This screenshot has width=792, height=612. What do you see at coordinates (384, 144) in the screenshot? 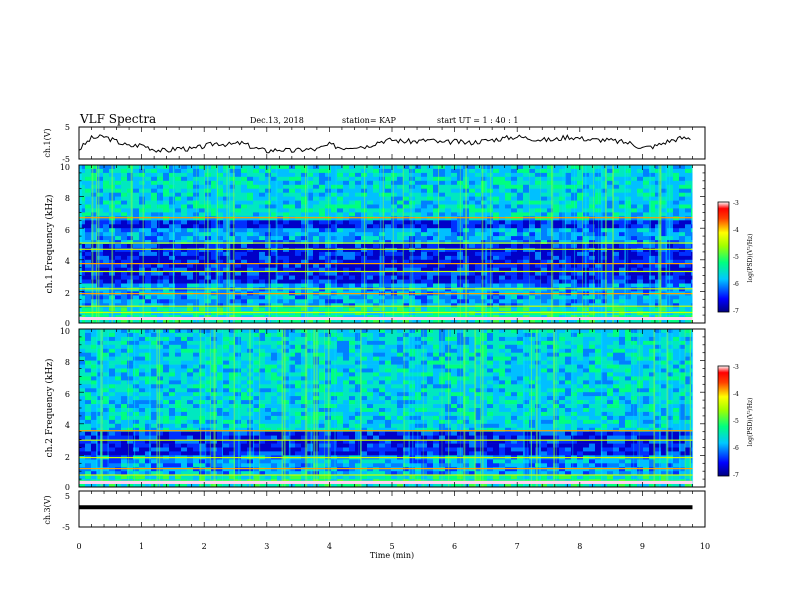
I see `ch1-waveform-line` at bounding box center [384, 144].